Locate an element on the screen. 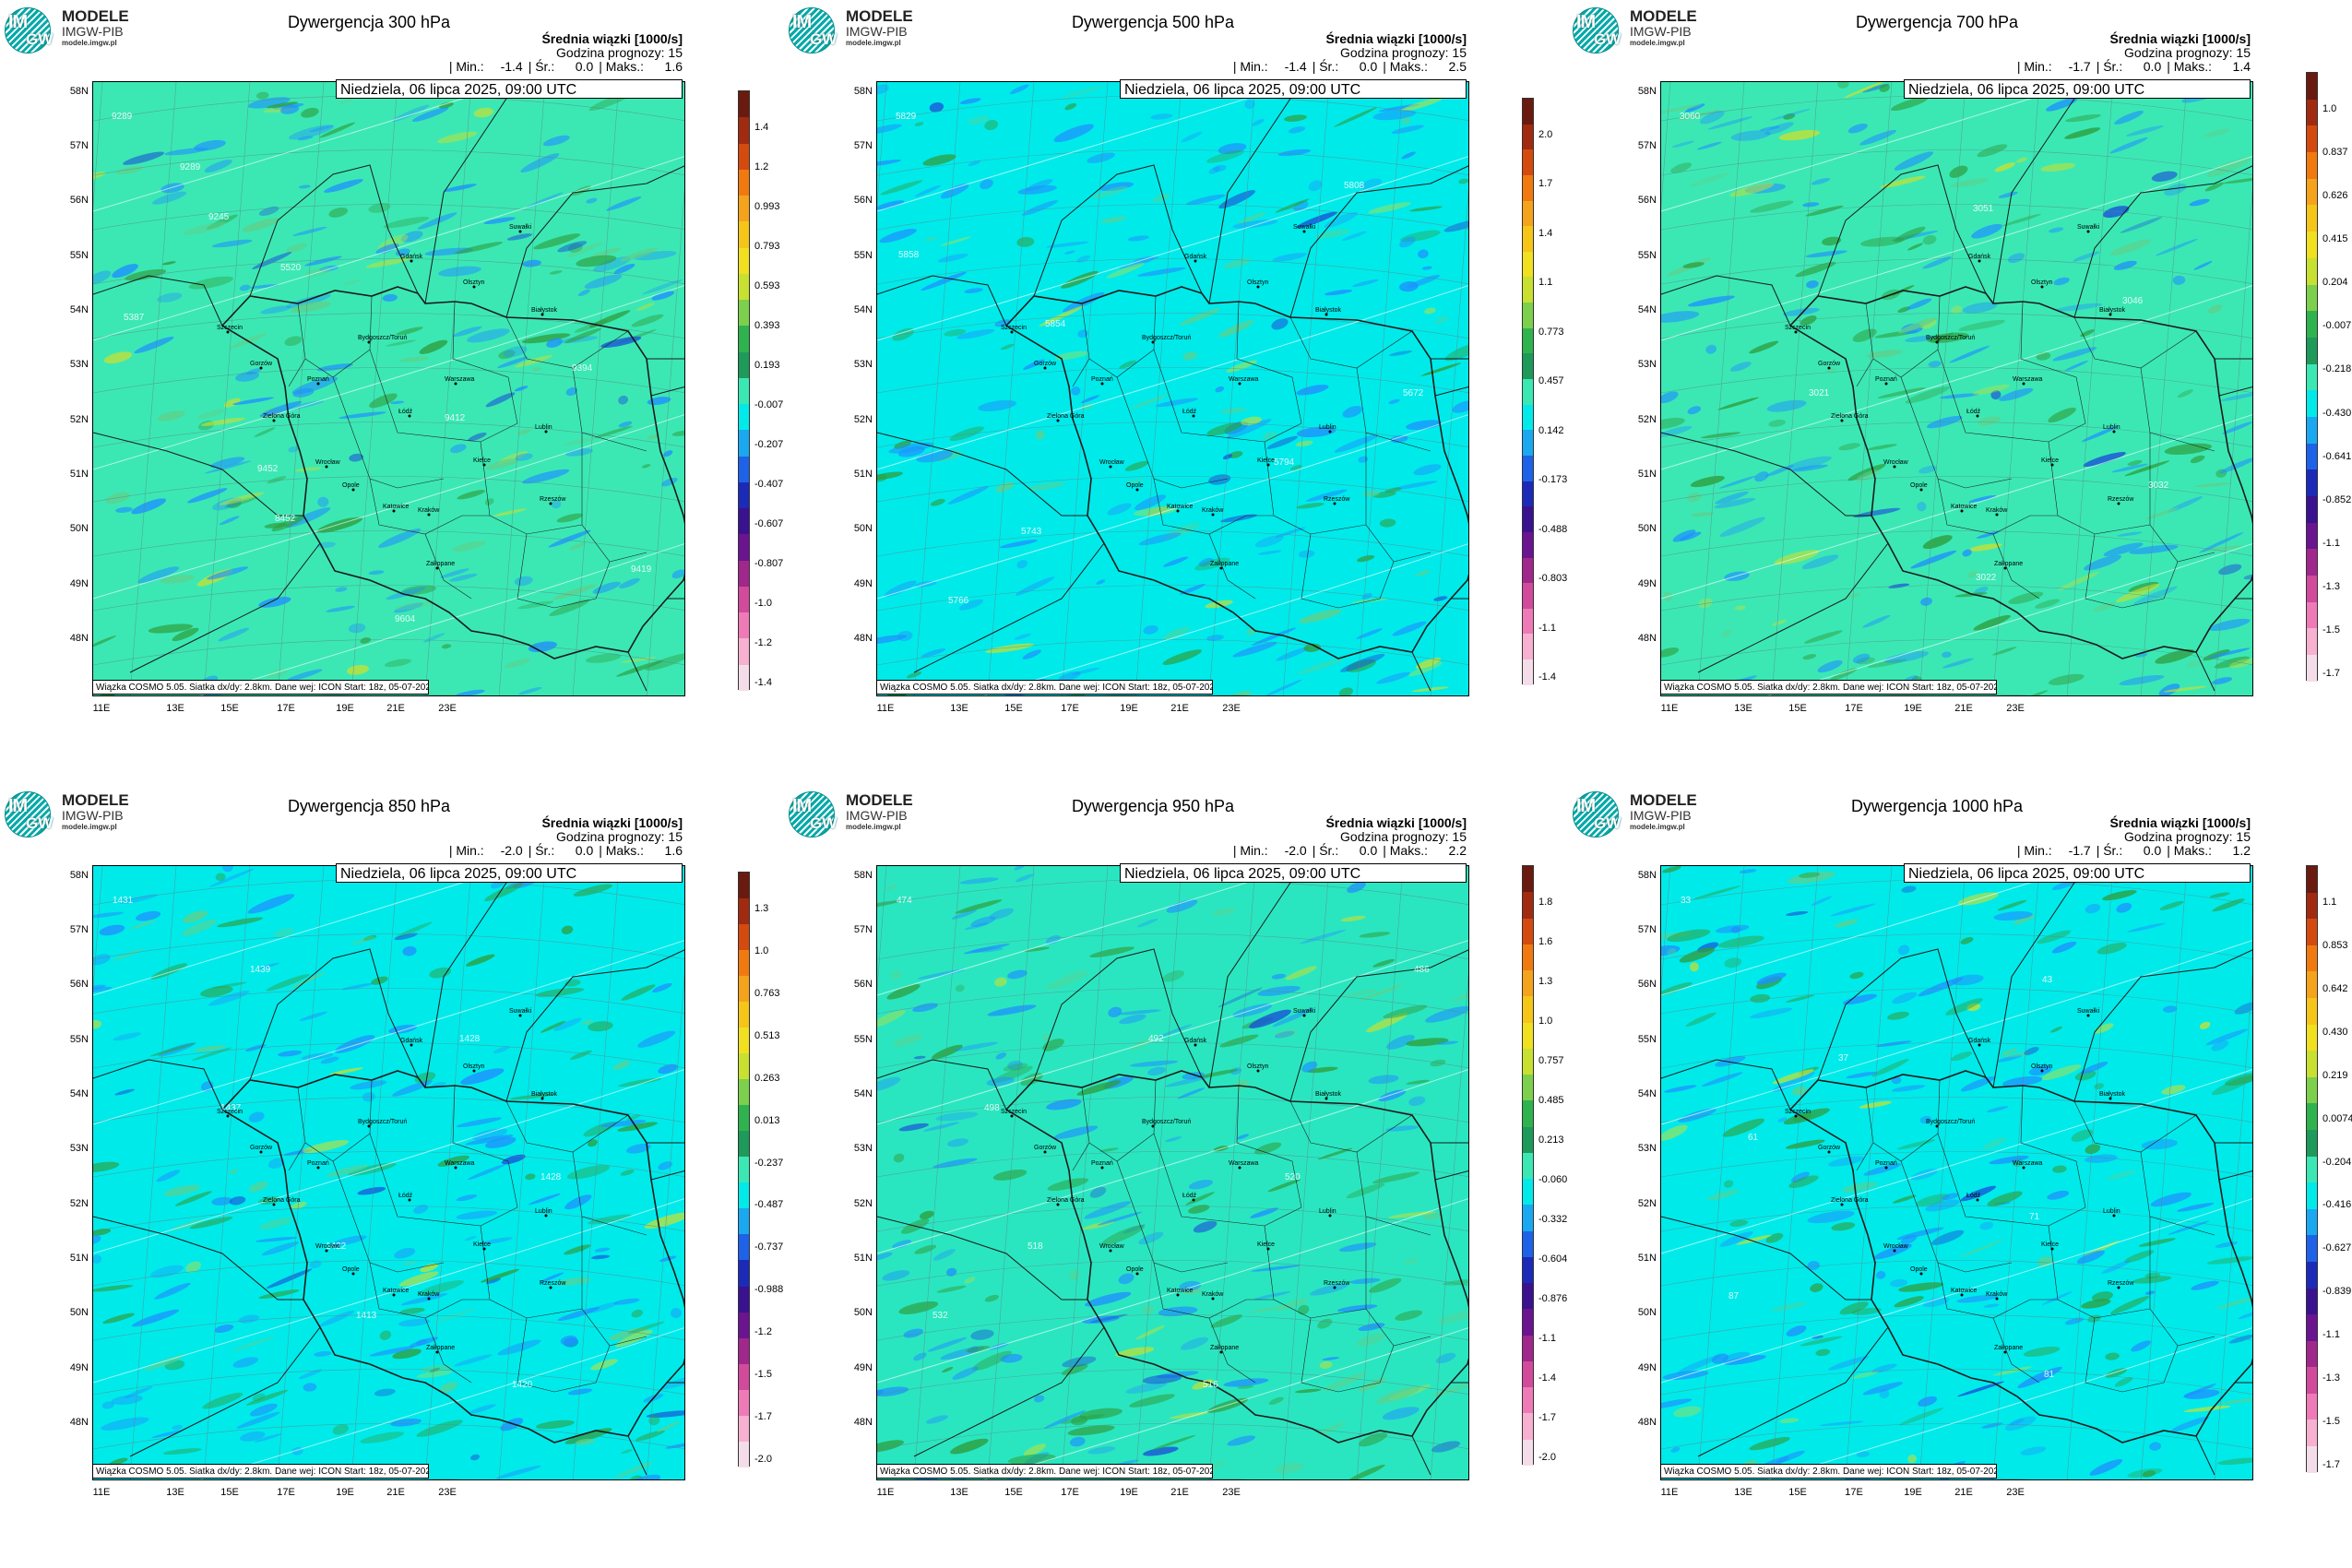  panel-title: Dywergencja 850 hPa is located at coordinates (369, 806).